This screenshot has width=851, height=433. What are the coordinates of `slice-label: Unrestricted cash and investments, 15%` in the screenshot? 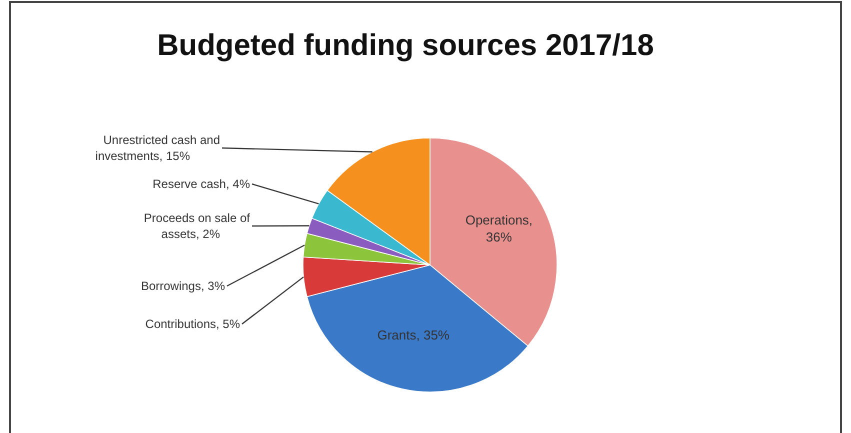 It's located at (157, 148).